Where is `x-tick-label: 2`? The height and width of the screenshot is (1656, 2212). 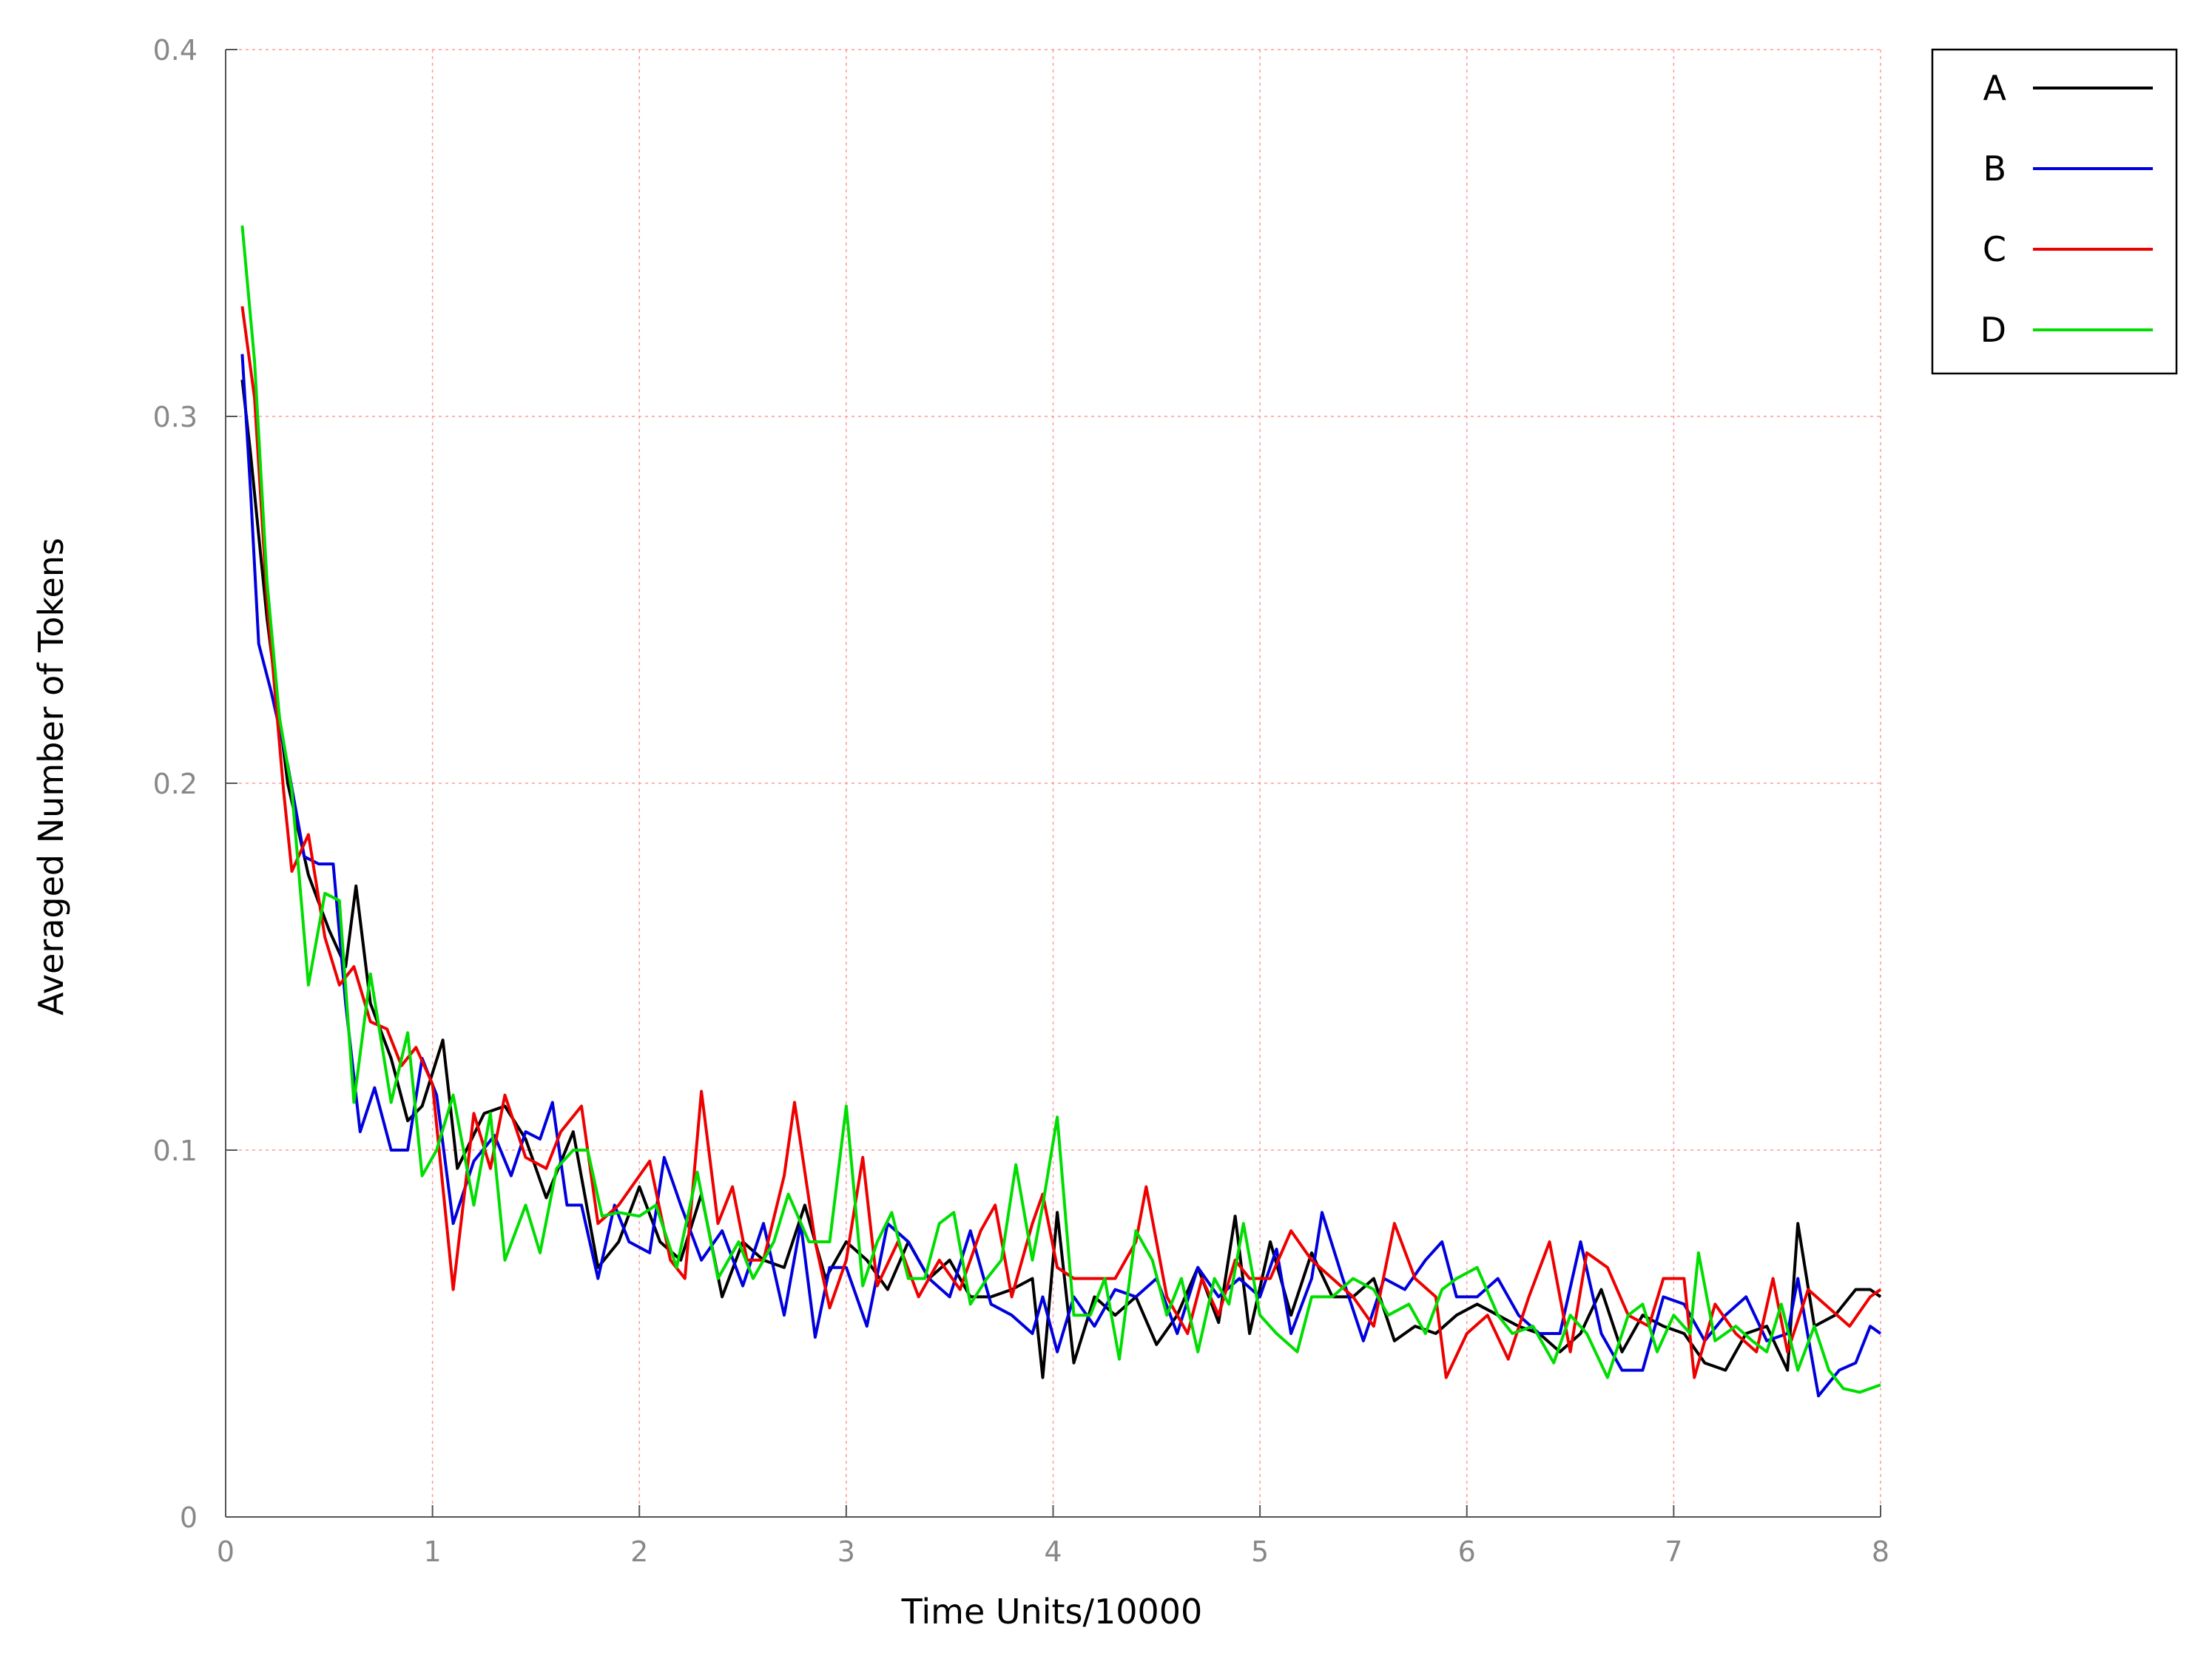 x-tick-label: 2 is located at coordinates (639, 1551).